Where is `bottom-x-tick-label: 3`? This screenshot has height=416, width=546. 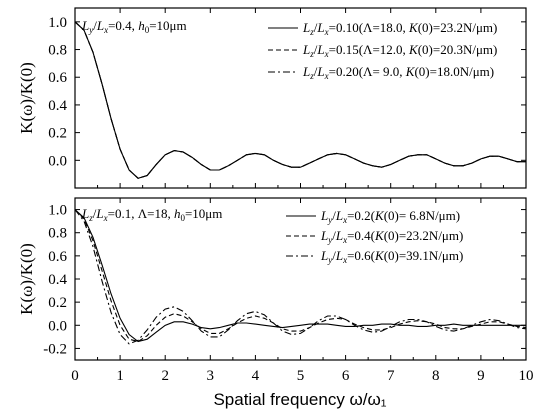 bottom-x-tick-label: 3 is located at coordinates (211, 376).